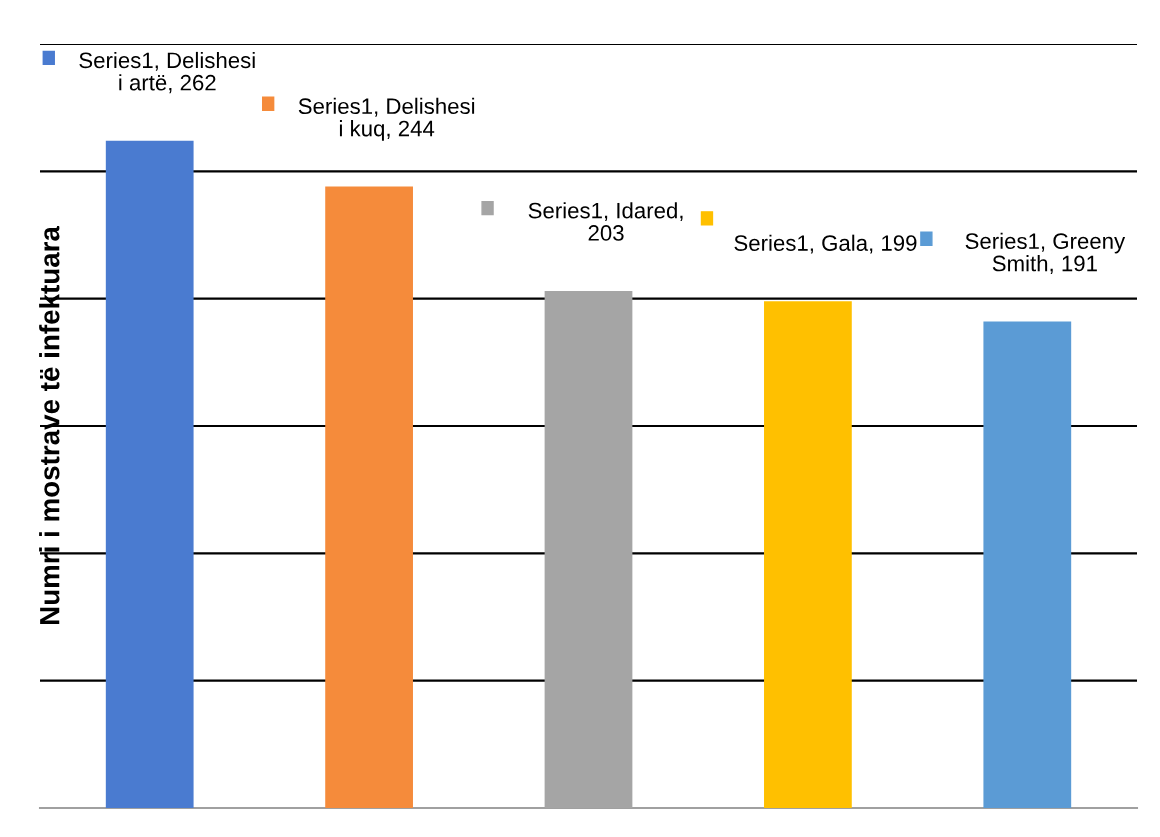  Describe the element at coordinates (49, 425) in the screenshot. I see `y-axis-title: Numri i mostrave të infektuara` at that location.